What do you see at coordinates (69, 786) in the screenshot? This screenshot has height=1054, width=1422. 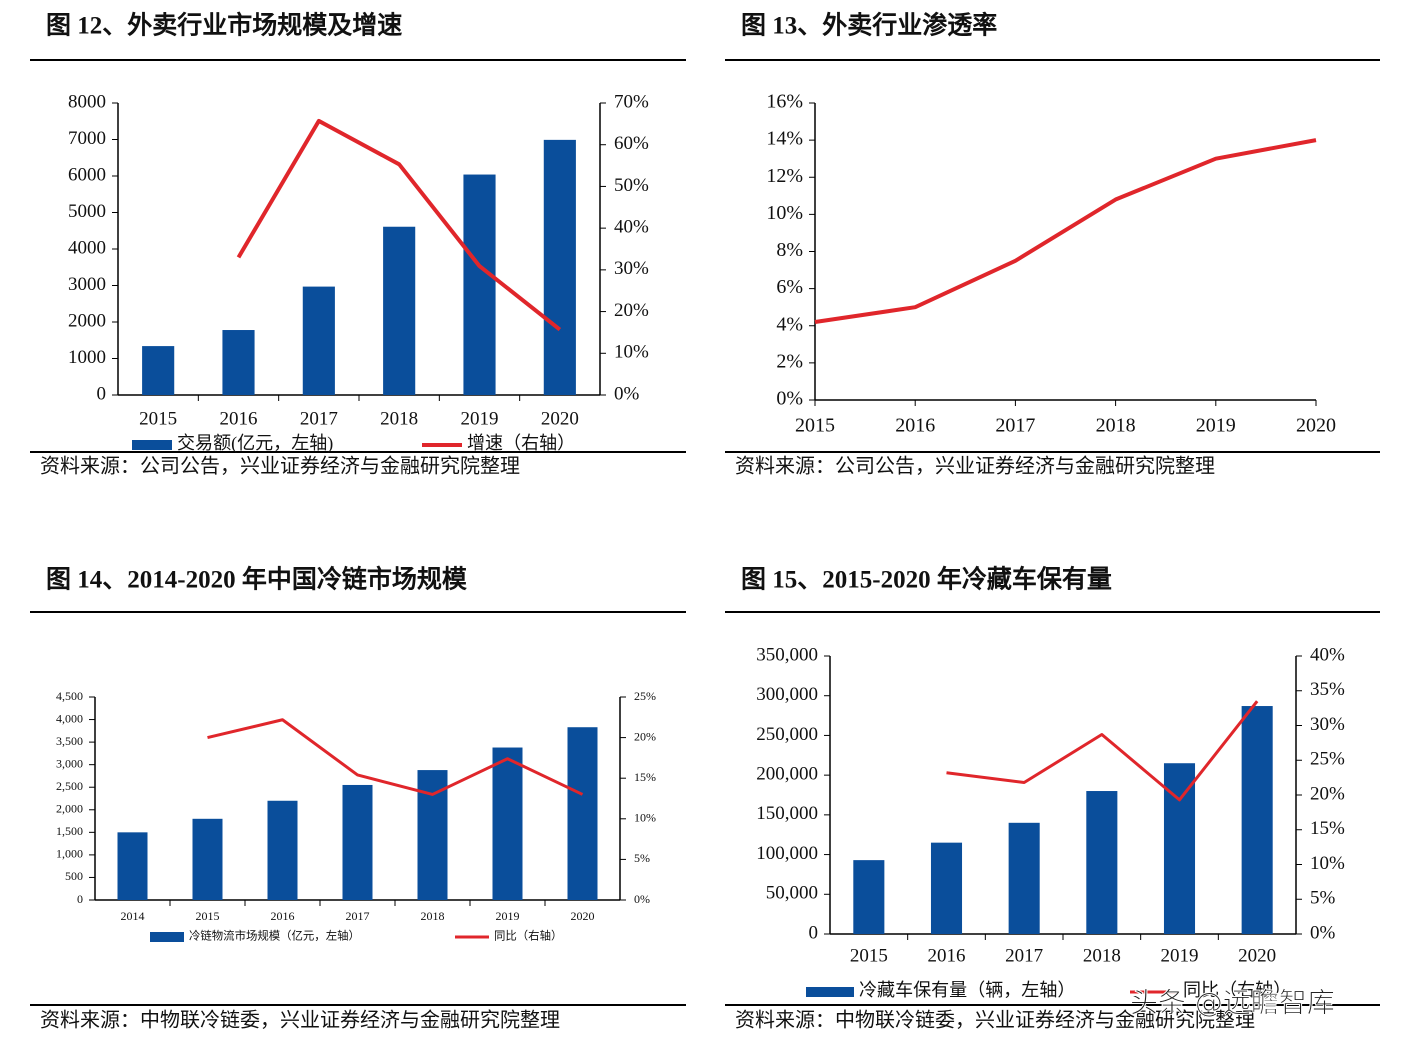 I see `y-tick-label: 2,500` at bounding box center [69, 786].